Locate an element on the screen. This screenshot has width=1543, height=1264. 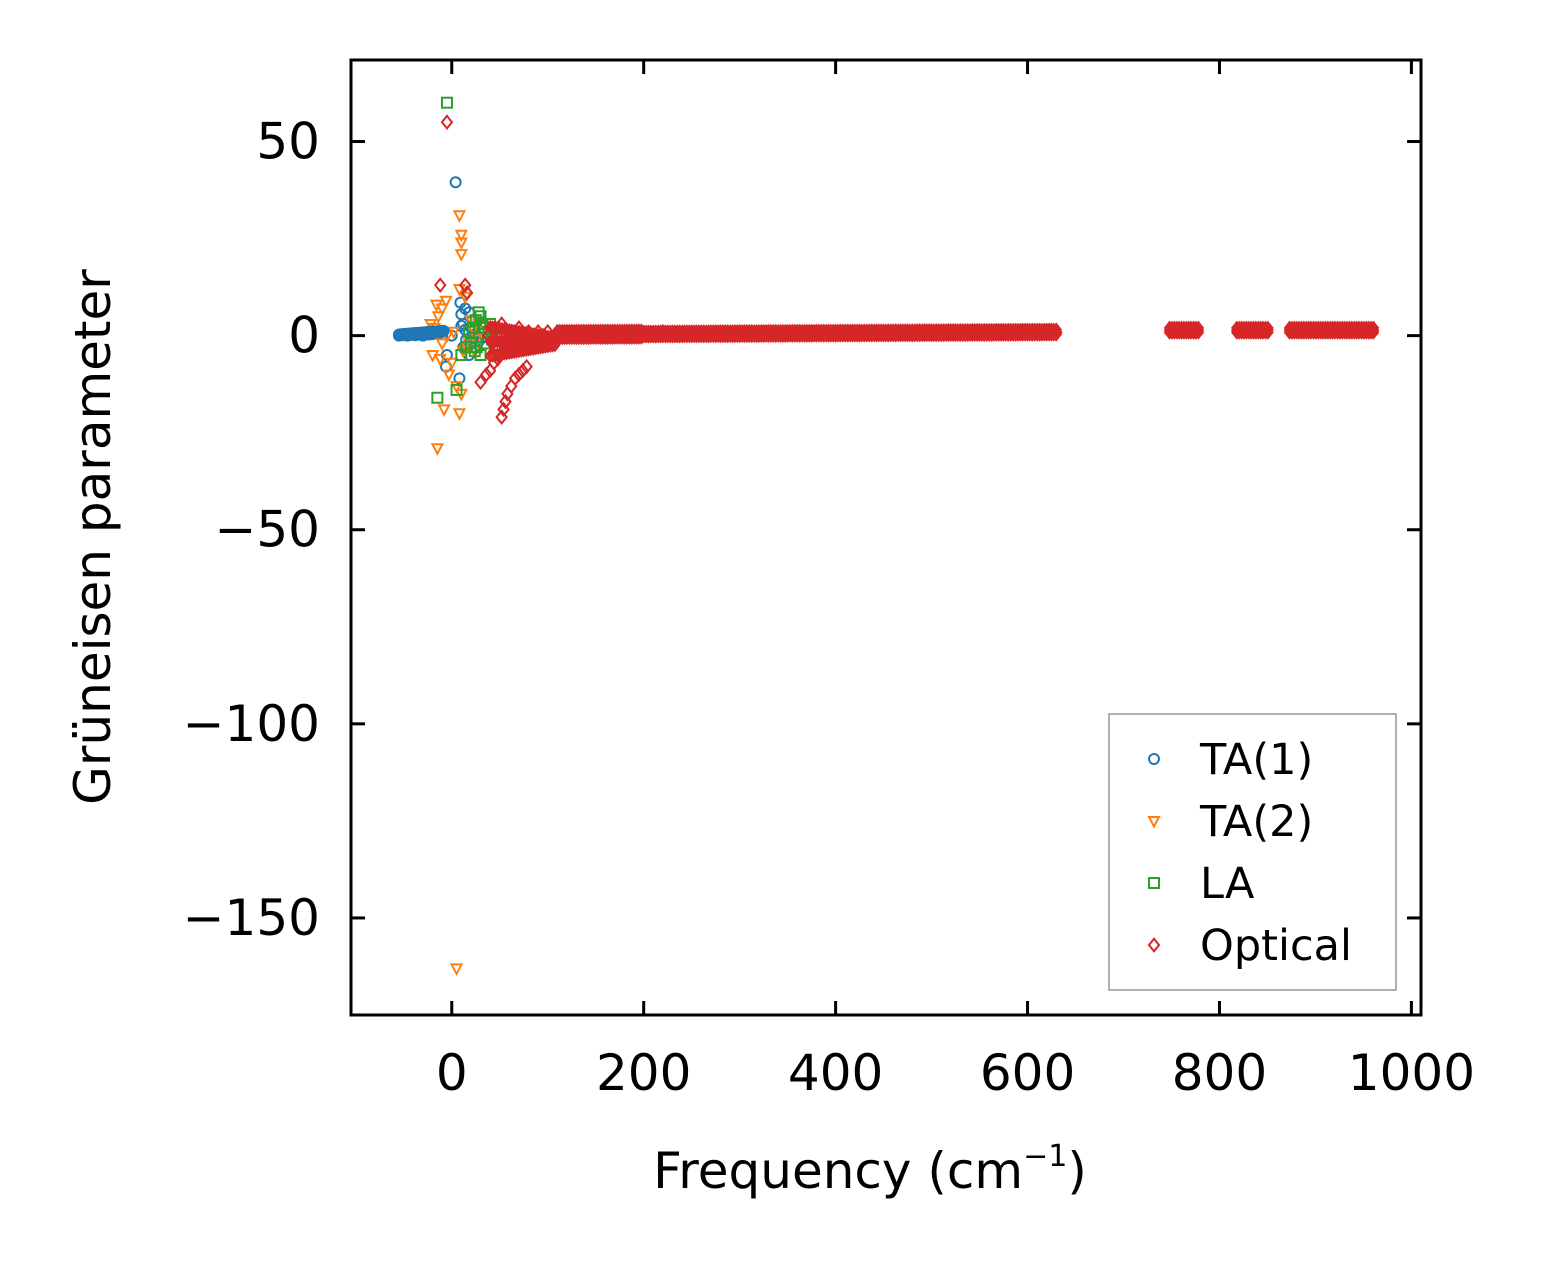
legend-label: TA(2) is located at coordinates (1256, 822).